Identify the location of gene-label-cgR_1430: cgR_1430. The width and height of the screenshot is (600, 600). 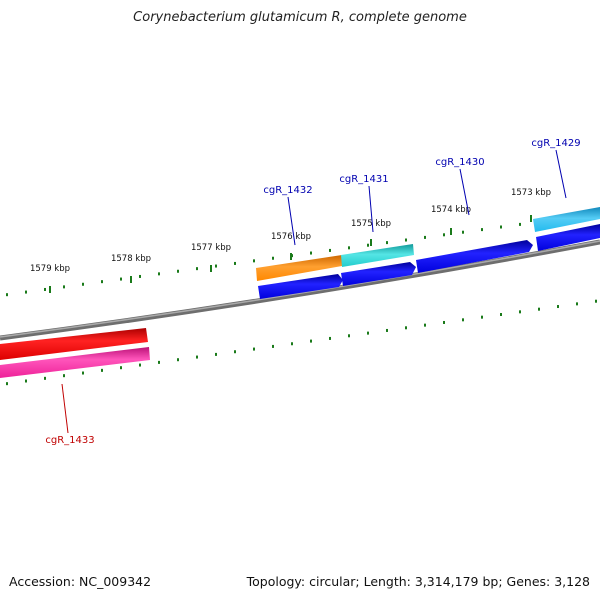
(459, 162).